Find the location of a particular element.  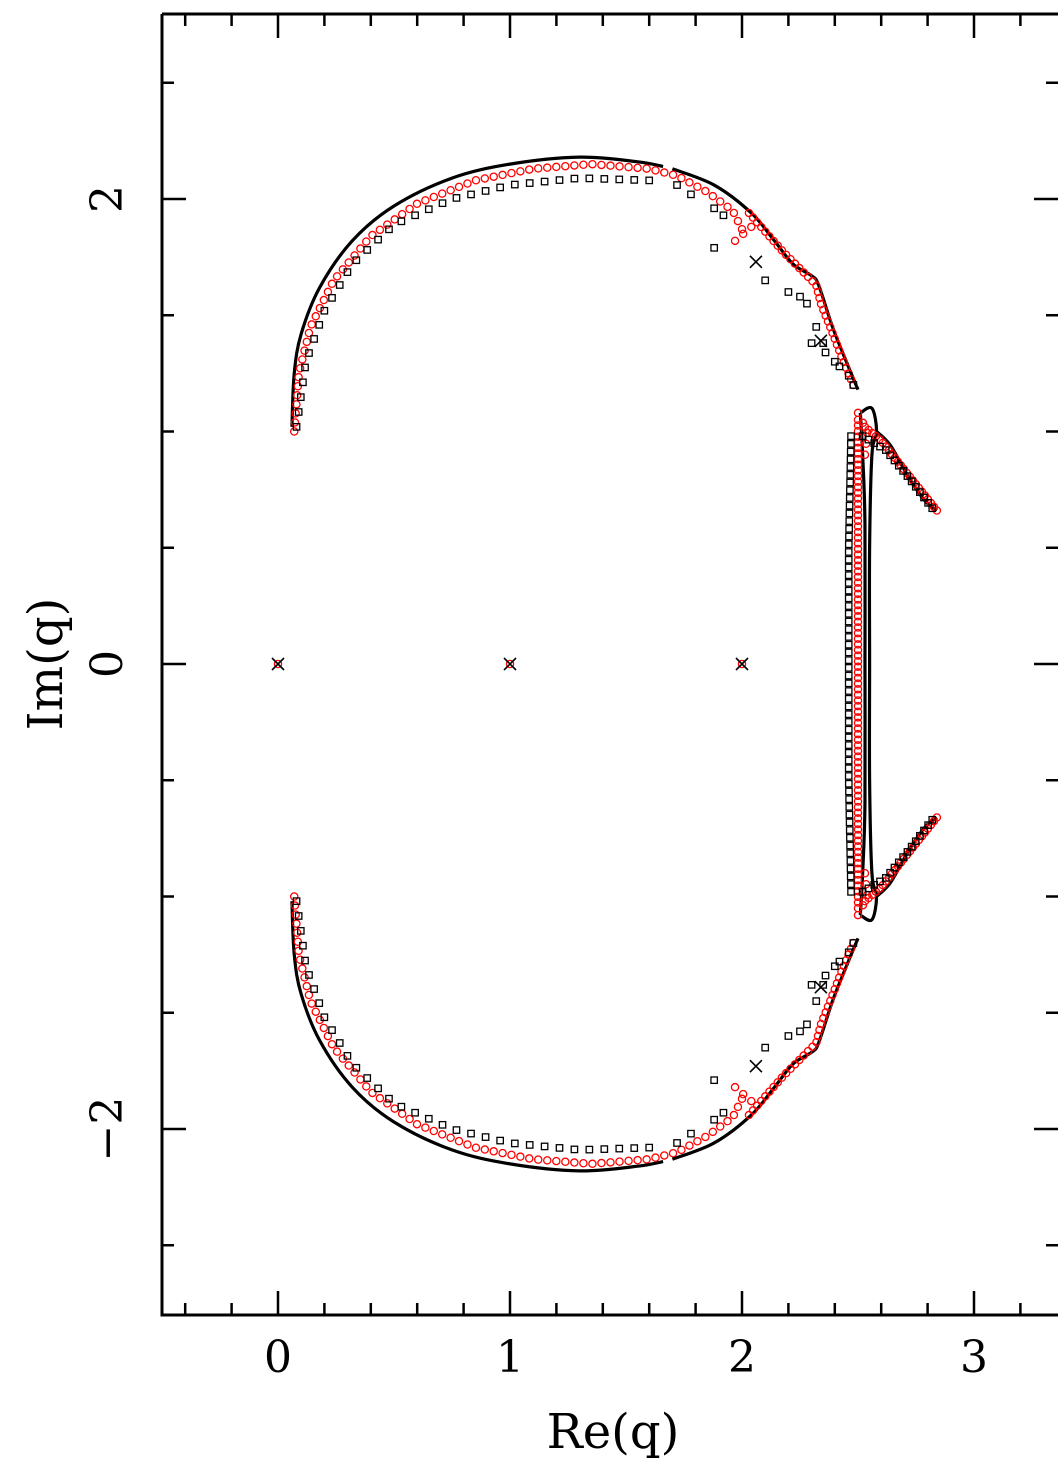

y-axis-label: Im(q) is located at coordinates (46, 664).